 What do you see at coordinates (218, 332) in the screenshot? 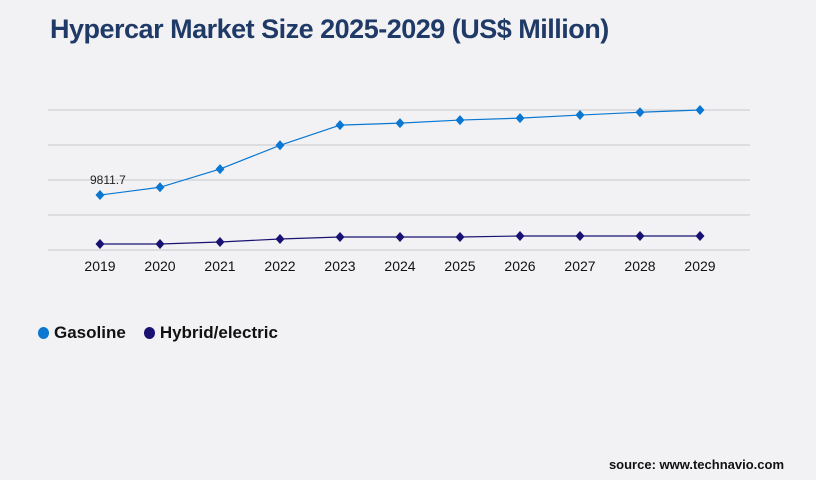
I see `legend-label: Hybrid/electric` at bounding box center [218, 332].